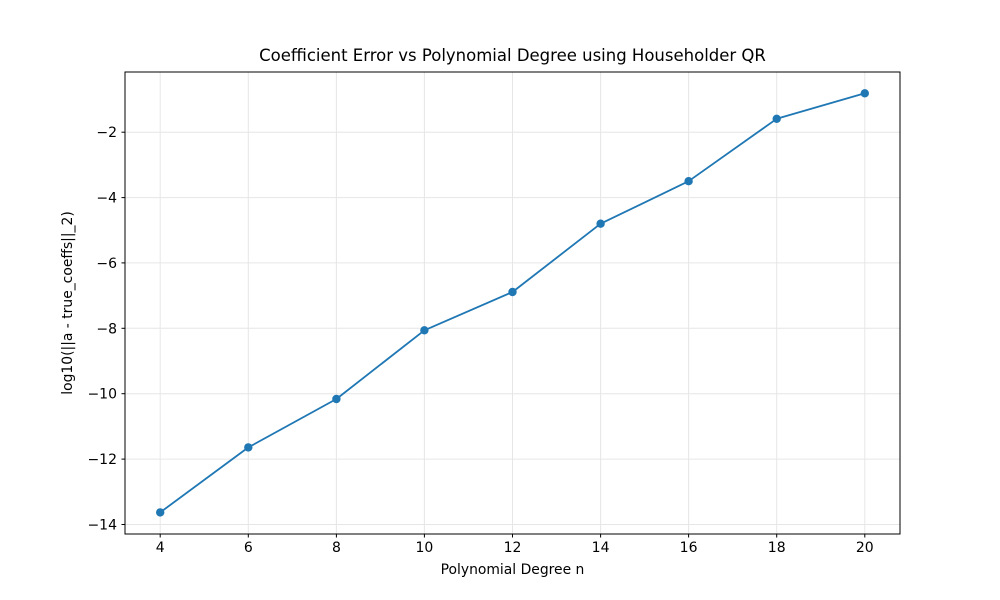  Describe the element at coordinates (512, 570) in the screenshot. I see `x-axis-label: Polynomial Degree n` at that location.